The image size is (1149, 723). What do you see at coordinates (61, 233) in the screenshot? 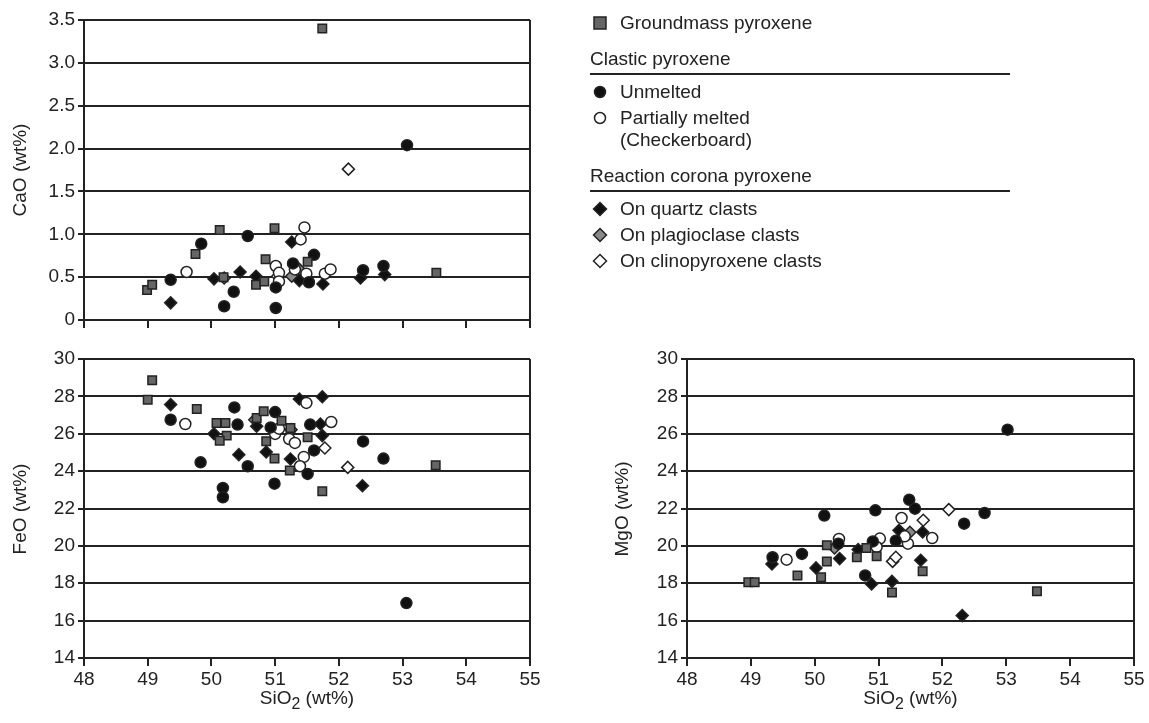
I see `y-tick-label: 1.0` at bounding box center [61, 233].